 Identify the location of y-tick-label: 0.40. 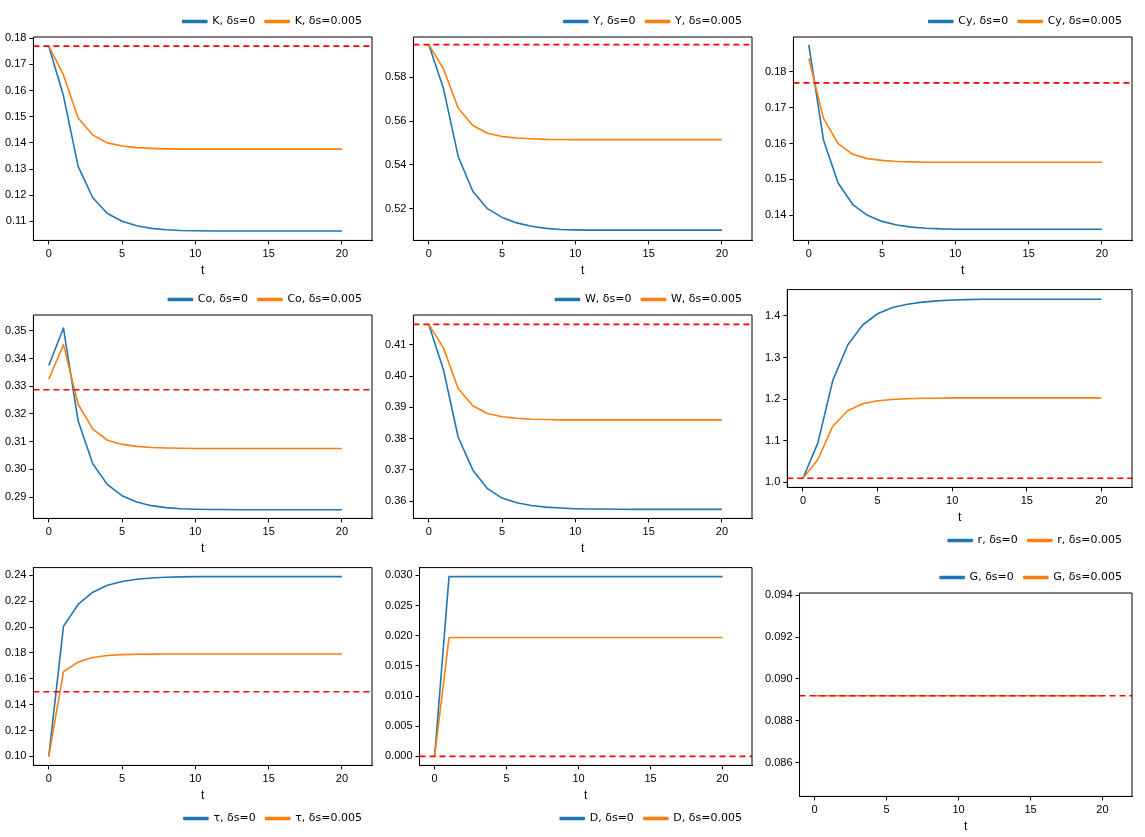
(395, 375).